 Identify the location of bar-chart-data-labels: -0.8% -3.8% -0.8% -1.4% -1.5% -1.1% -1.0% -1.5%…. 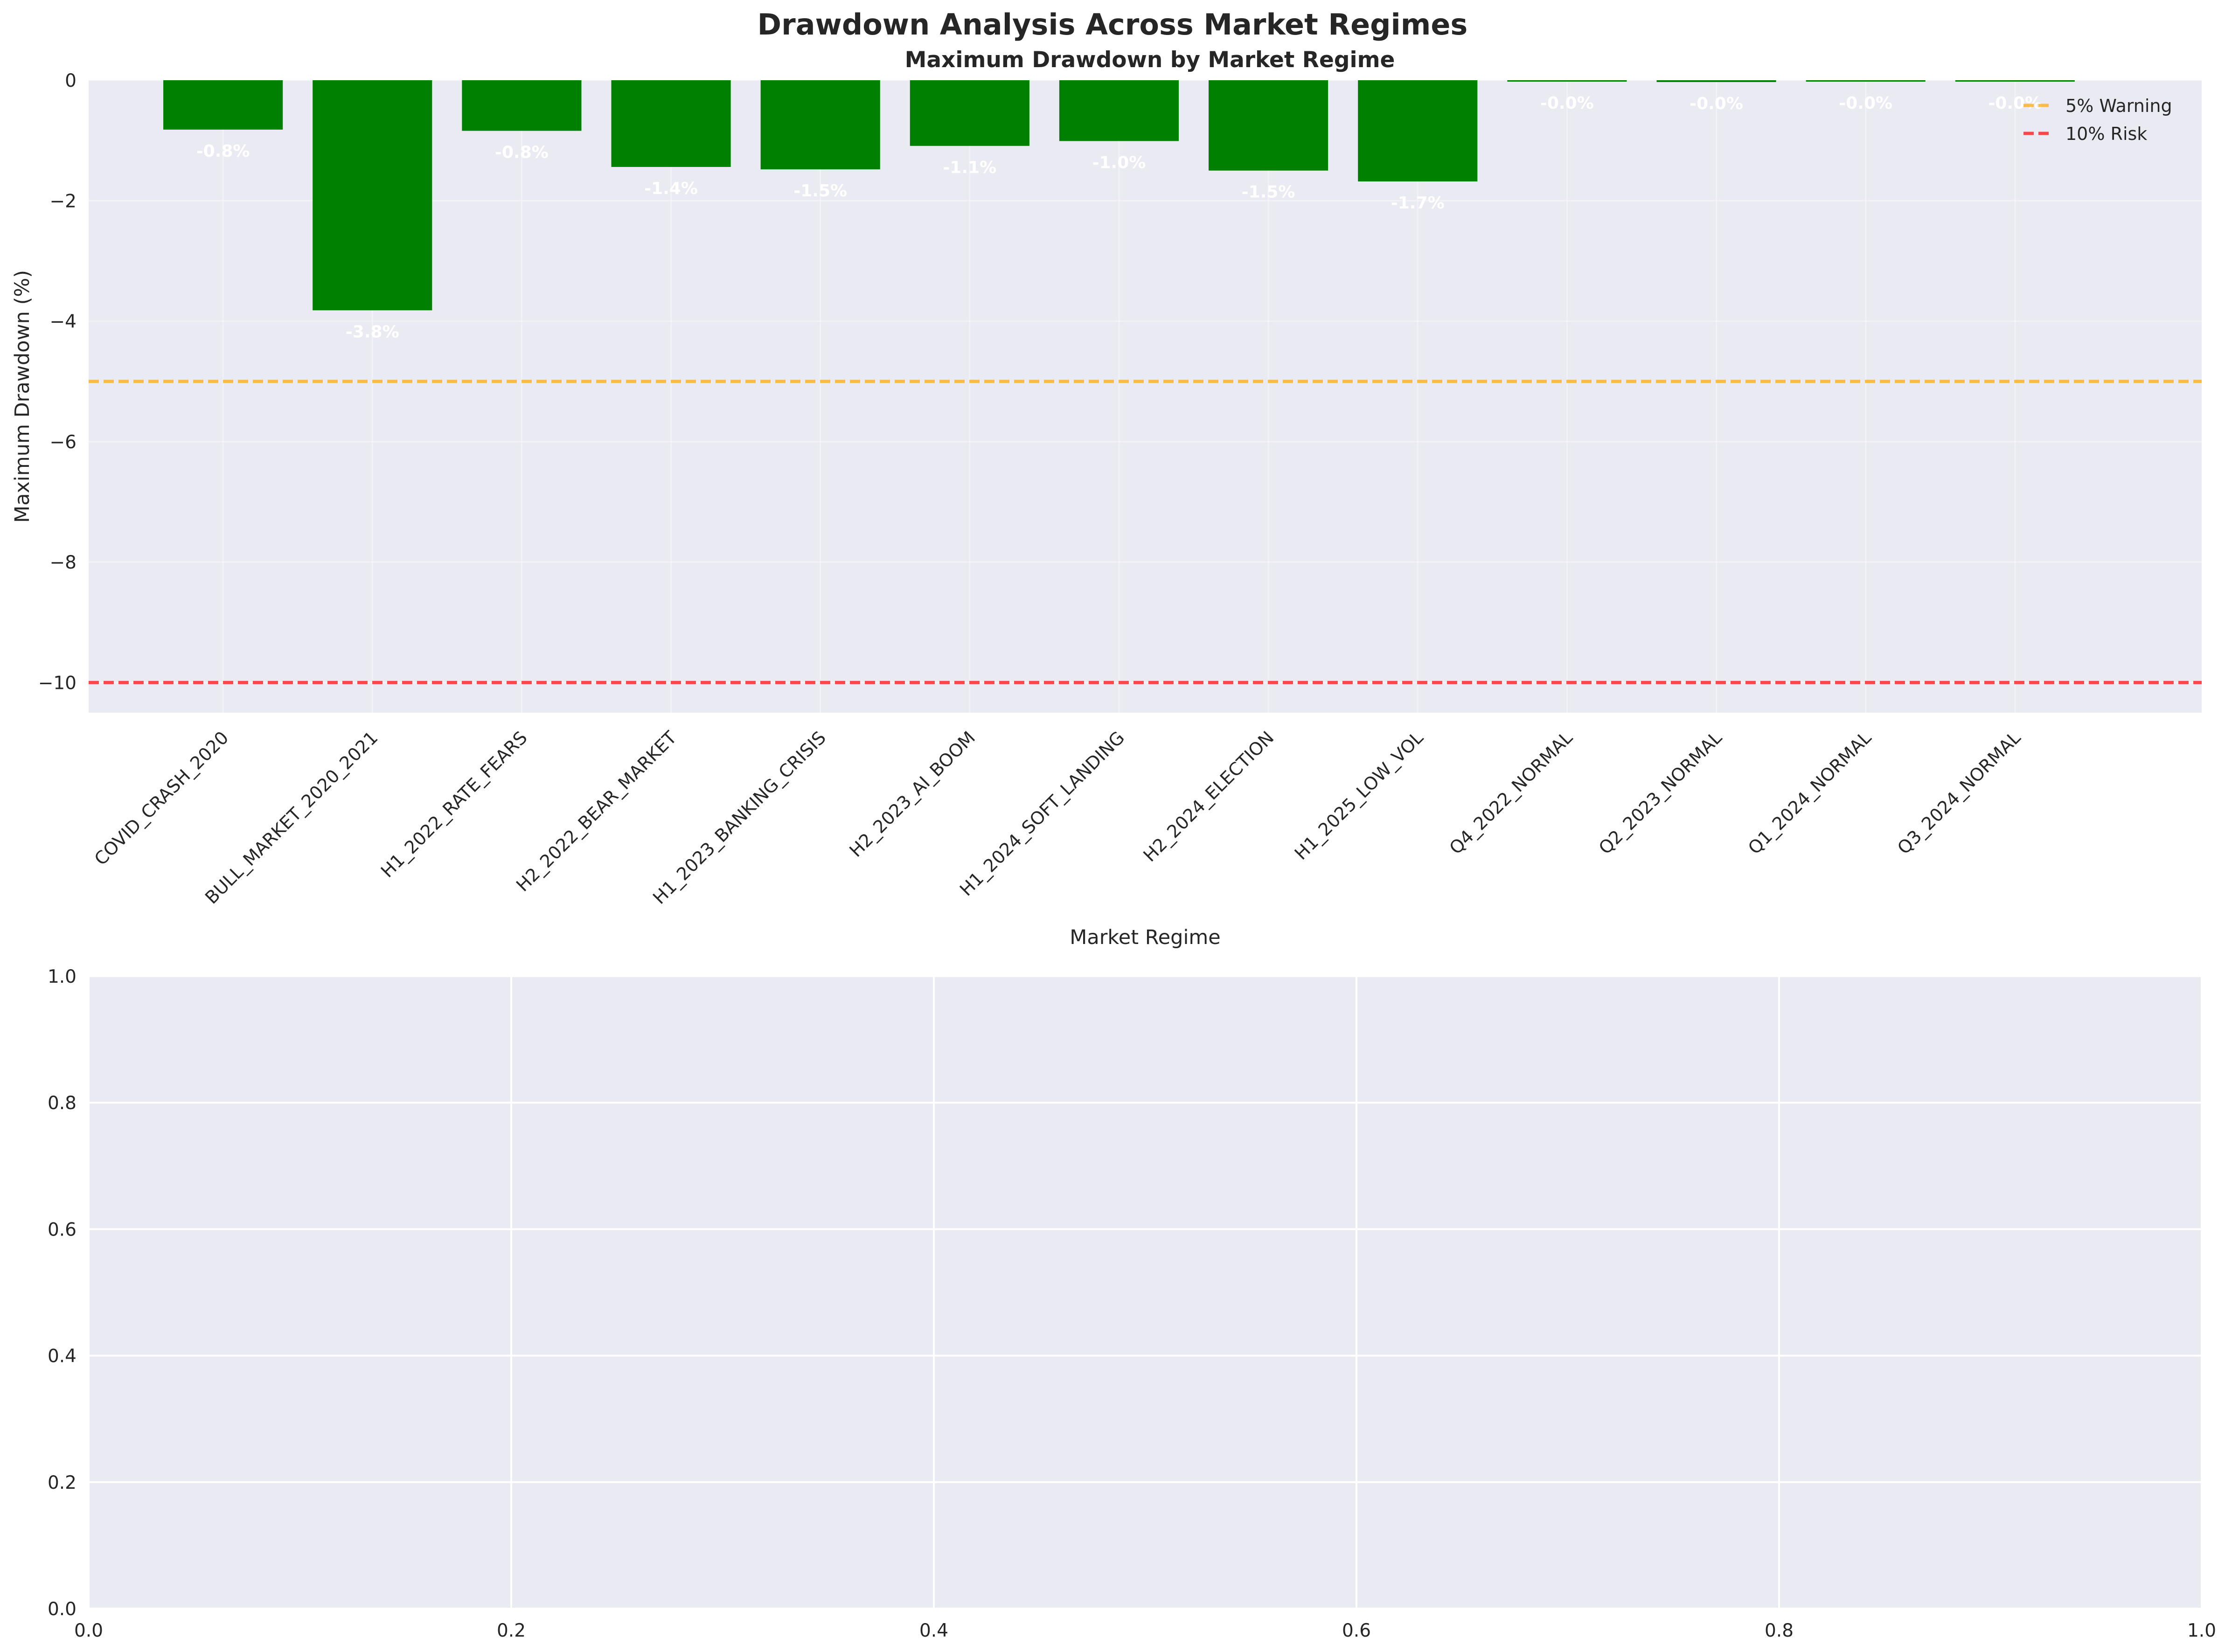
(1119, 217).